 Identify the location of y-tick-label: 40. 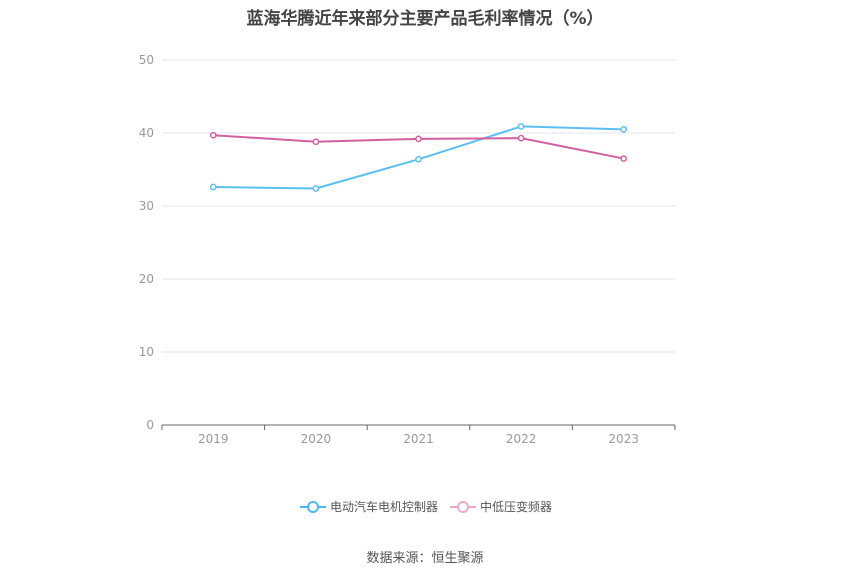
(146, 133).